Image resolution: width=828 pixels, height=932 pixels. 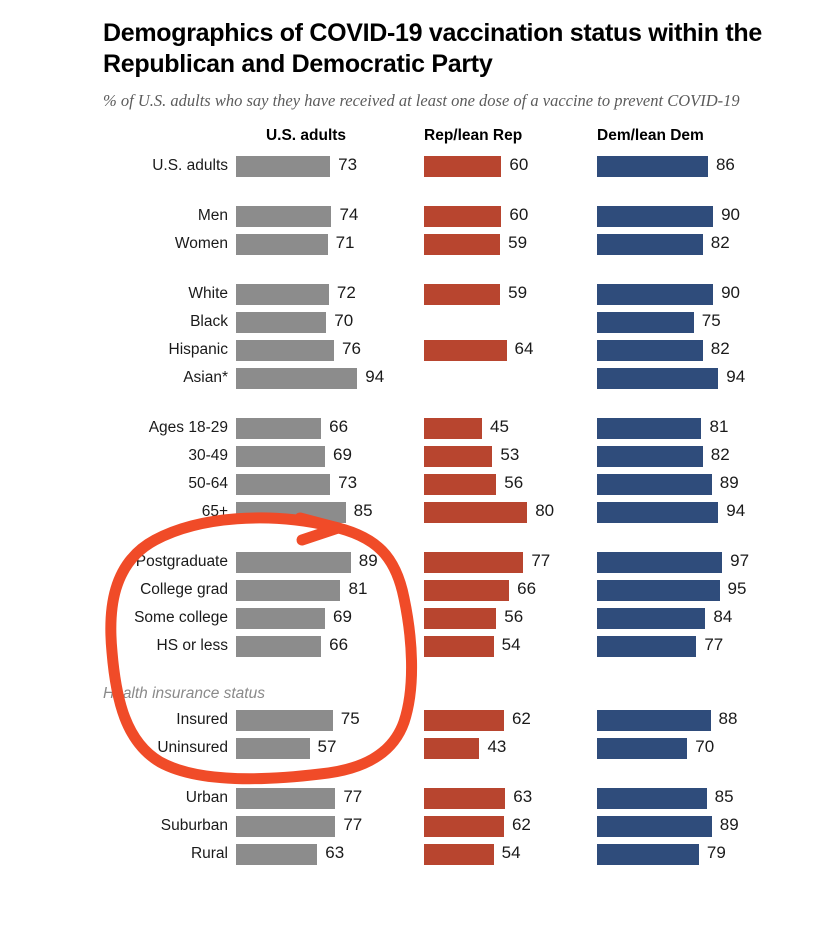 What do you see at coordinates (521, 824) in the screenshot?
I see `bar-value-label: 62` at bounding box center [521, 824].